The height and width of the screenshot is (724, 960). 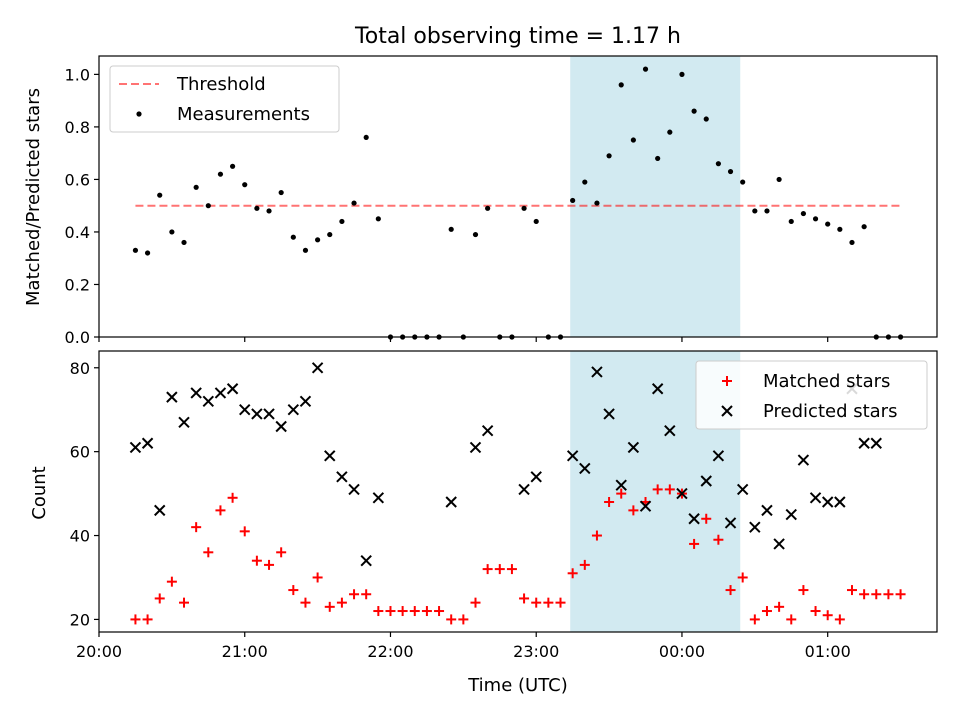 What do you see at coordinates (80, 452) in the screenshot?
I see `y-tick-label: 60` at bounding box center [80, 452].